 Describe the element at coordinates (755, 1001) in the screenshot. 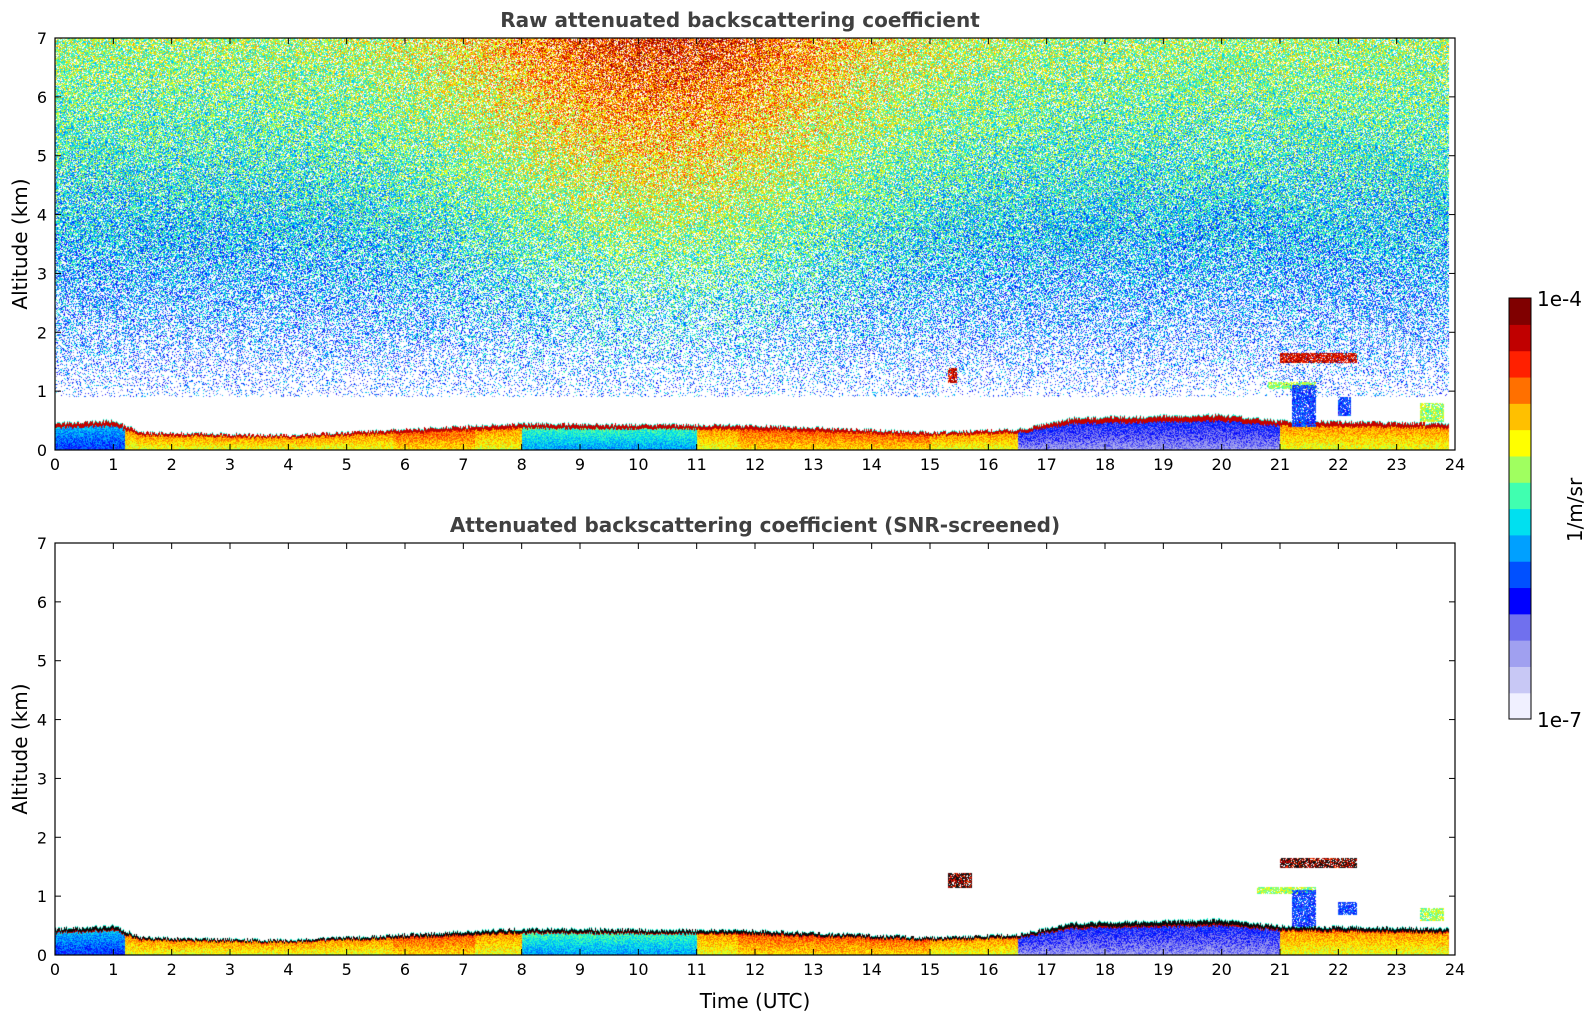

I see `screened-x-axis-label: Time (UTC)` at that location.